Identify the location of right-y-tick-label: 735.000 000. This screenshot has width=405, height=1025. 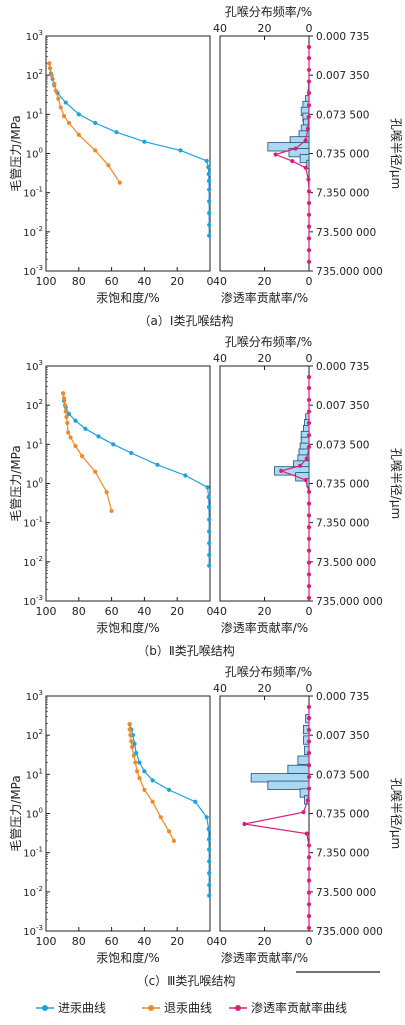
(349, 602).